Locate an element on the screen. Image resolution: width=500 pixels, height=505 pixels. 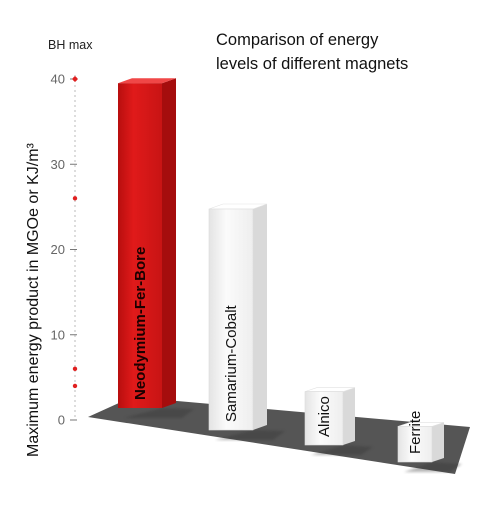
y-tick-label: 30 is located at coordinates (58, 164).